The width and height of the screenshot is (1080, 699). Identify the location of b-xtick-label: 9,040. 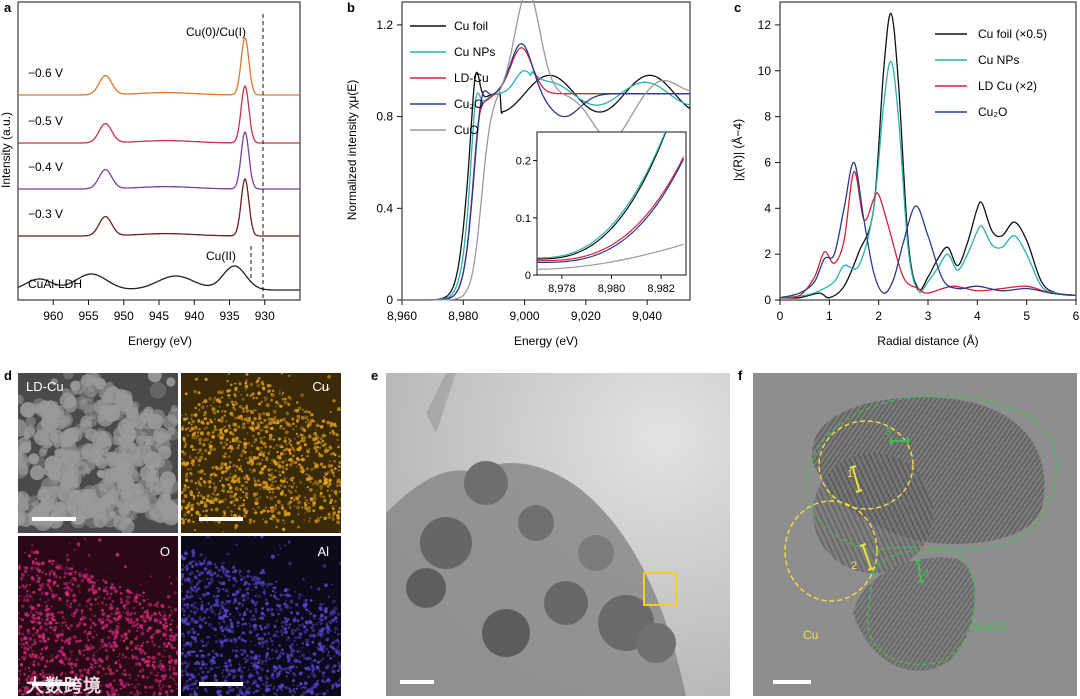
(647, 316).